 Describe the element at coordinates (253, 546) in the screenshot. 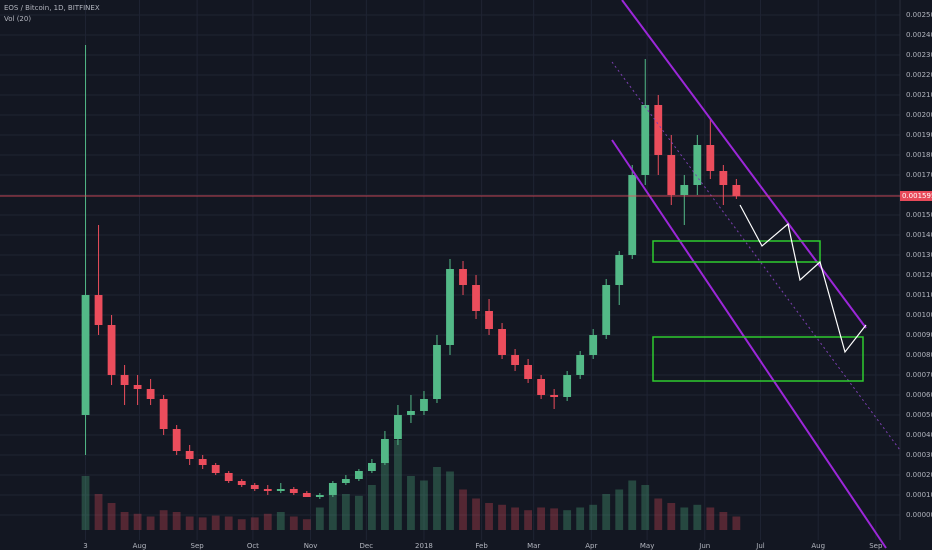

I see `x-tick-label: Oct` at that location.